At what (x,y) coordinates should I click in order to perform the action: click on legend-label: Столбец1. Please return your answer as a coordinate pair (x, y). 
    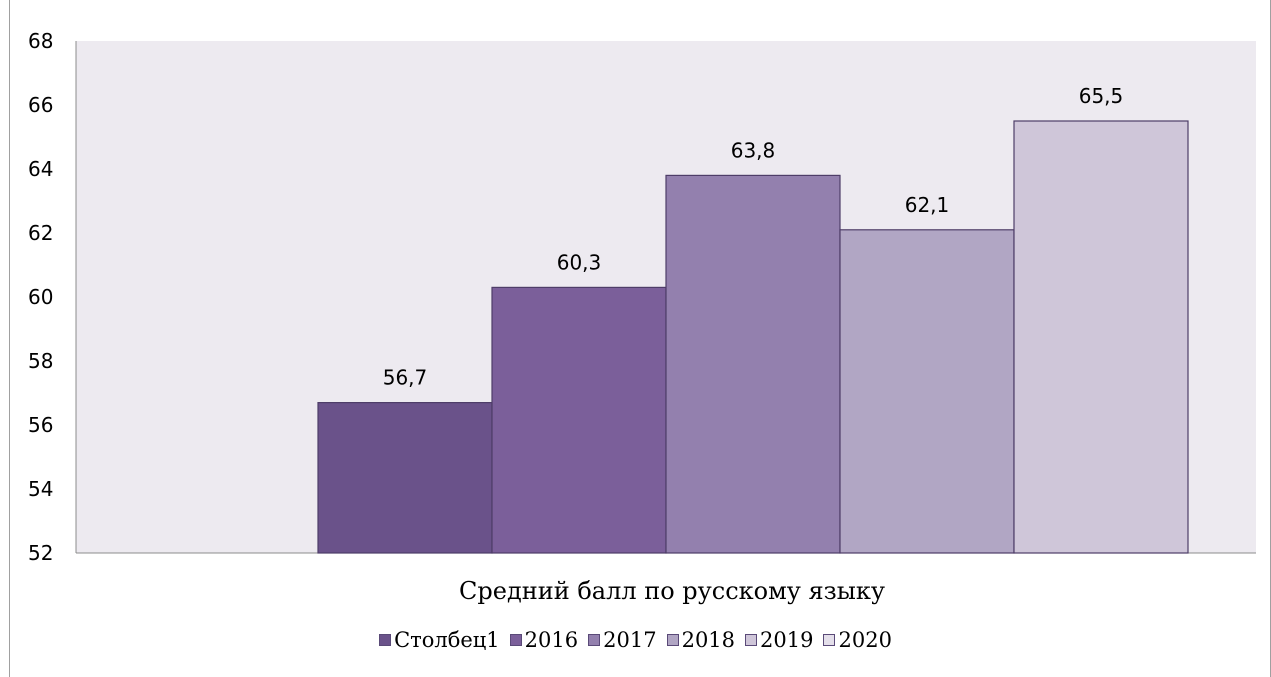
    Looking at the image, I should click on (447, 640).